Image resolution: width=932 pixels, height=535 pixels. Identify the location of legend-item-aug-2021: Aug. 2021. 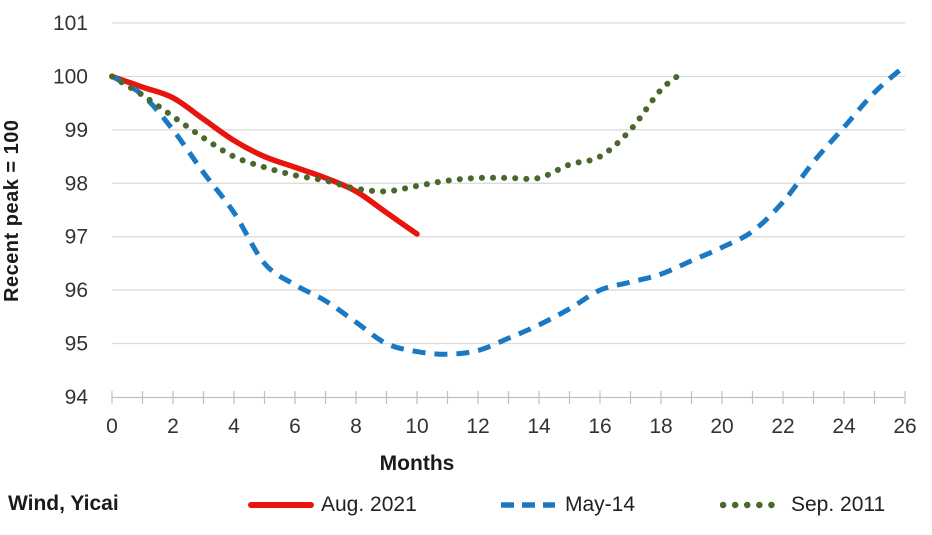
(332, 505).